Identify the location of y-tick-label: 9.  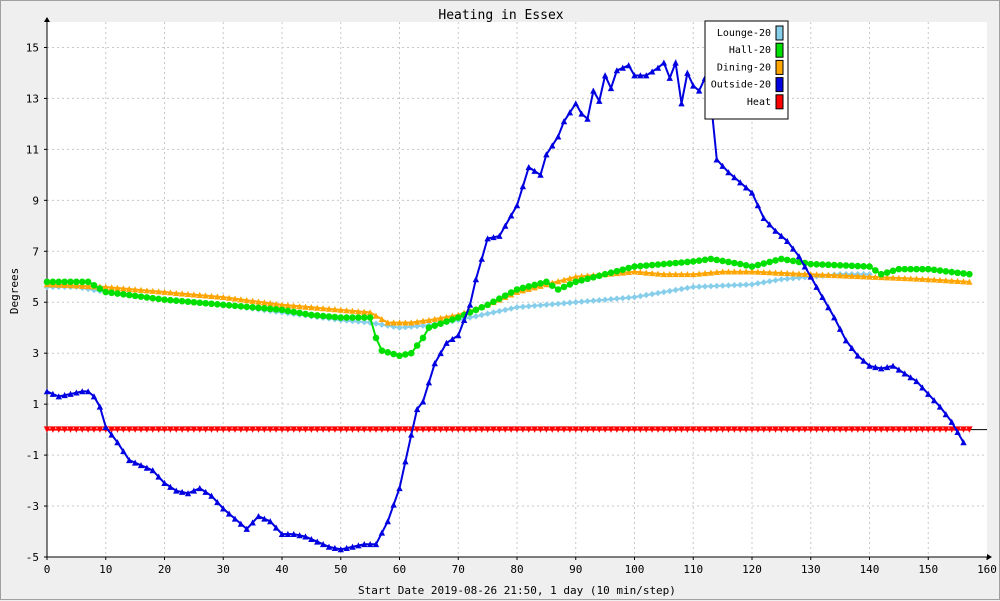
(35, 200).